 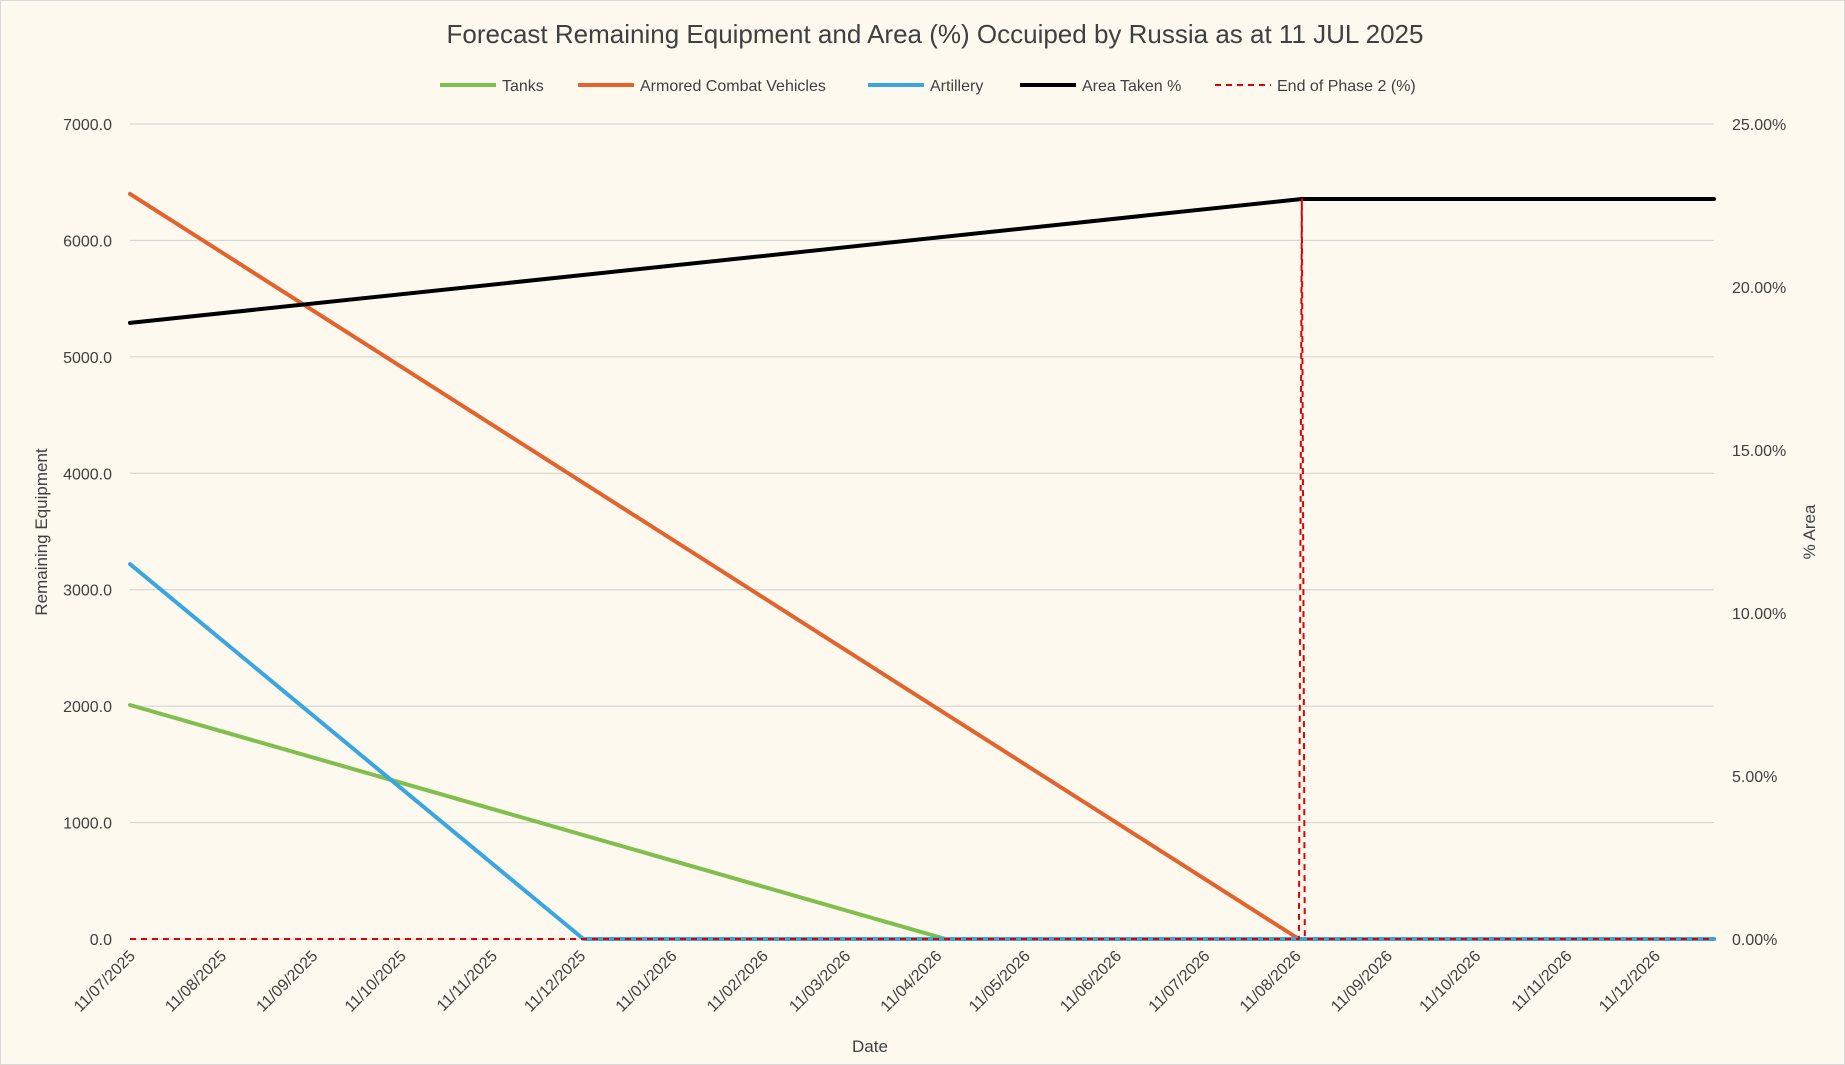 What do you see at coordinates (1754, 940) in the screenshot?
I see `y2-tick-label: 0.00%` at bounding box center [1754, 940].